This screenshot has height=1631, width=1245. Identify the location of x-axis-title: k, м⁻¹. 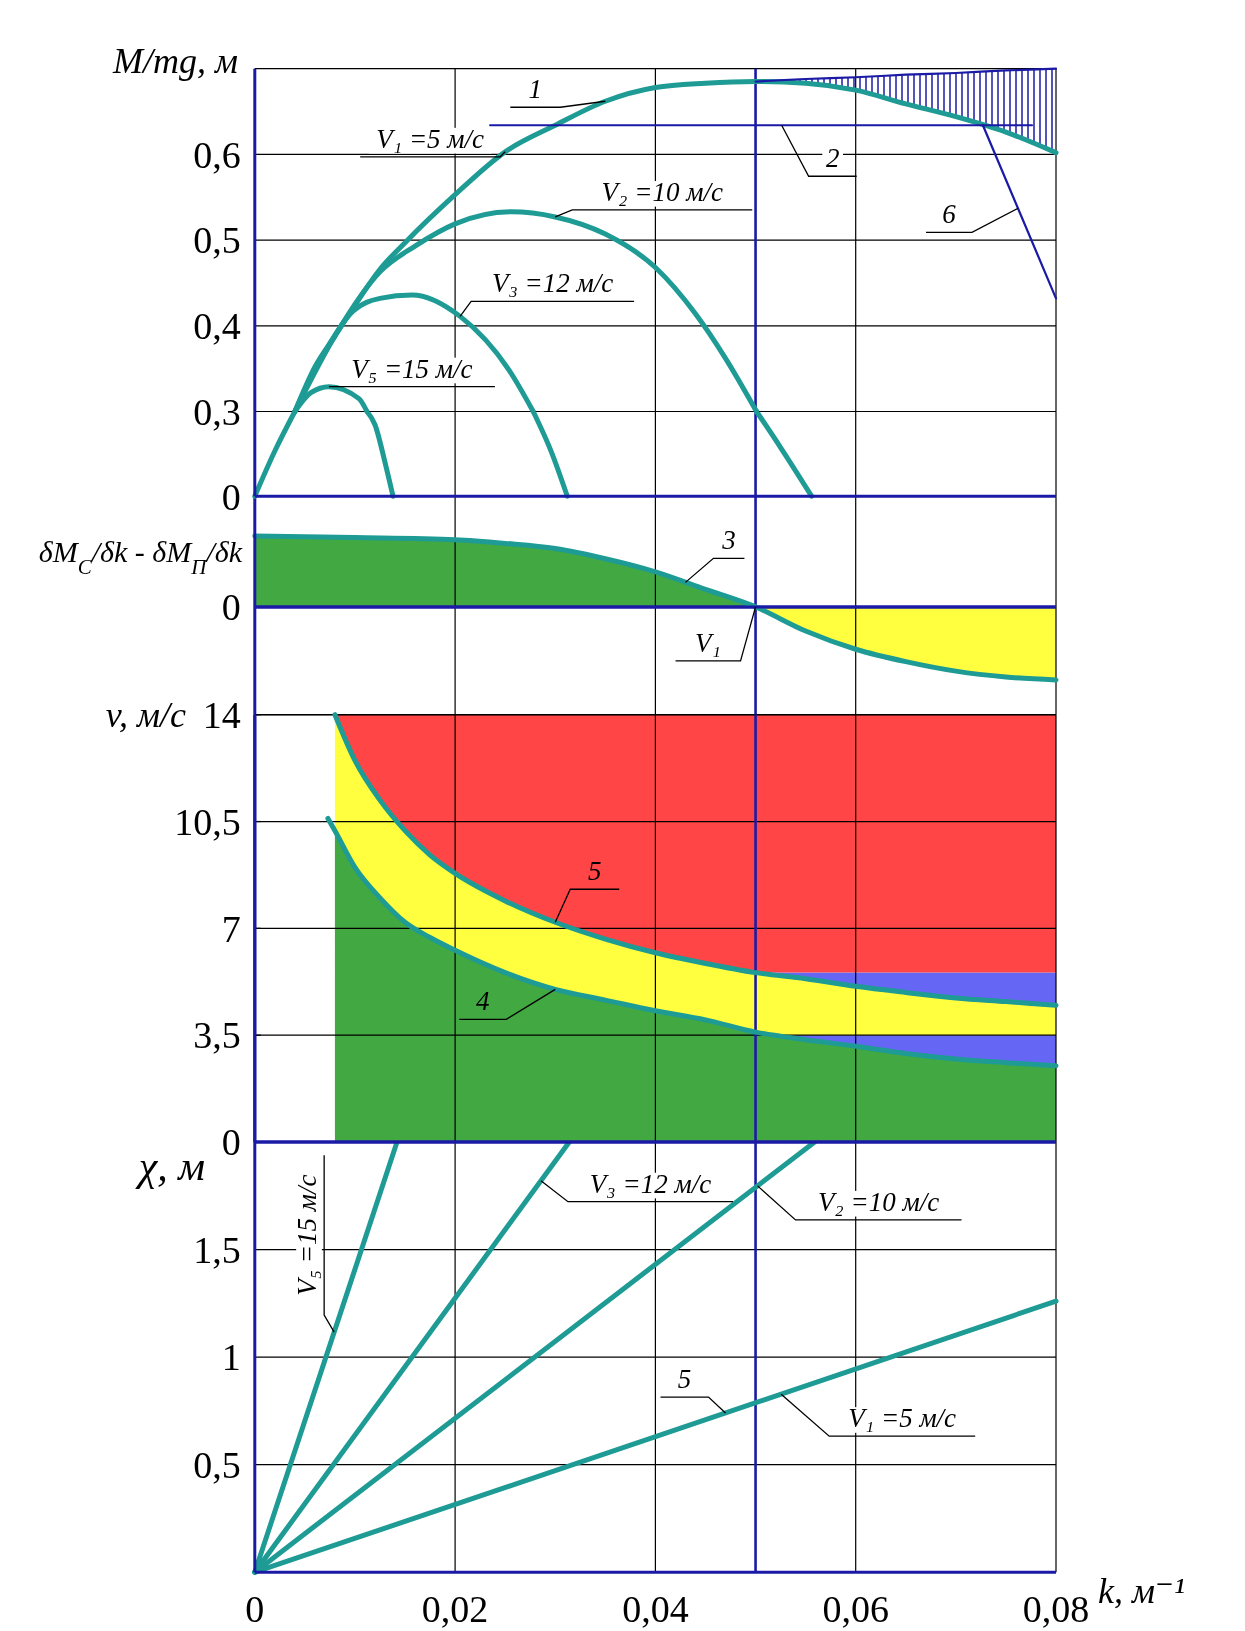
(1141, 1591).